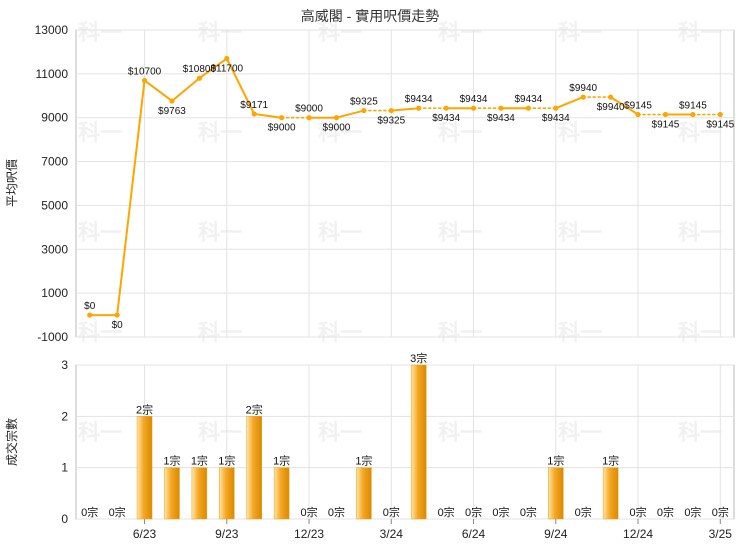 The width and height of the screenshot is (740, 550). Describe the element at coordinates (64, 365) in the screenshot. I see `bar-y-tick-label: 3` at that location.